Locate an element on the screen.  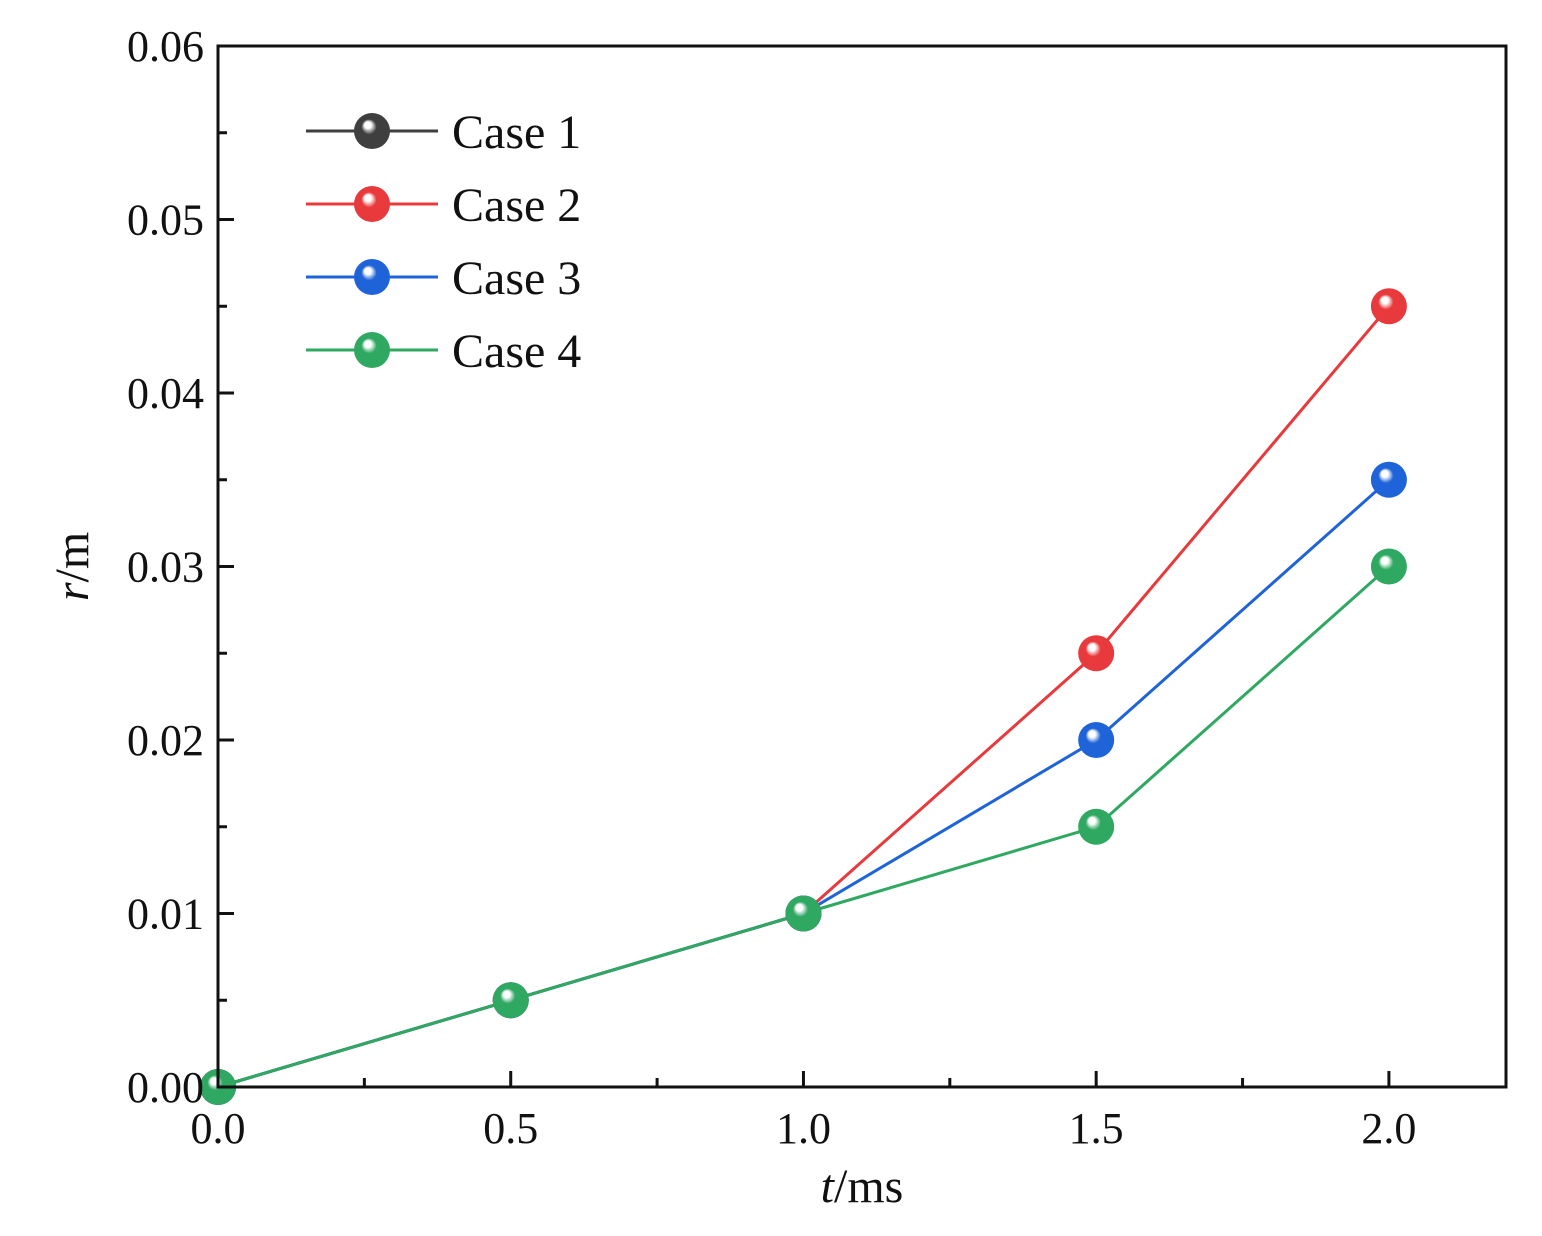
y-tick-label: 0.02 is located at coordinates (165, 740).